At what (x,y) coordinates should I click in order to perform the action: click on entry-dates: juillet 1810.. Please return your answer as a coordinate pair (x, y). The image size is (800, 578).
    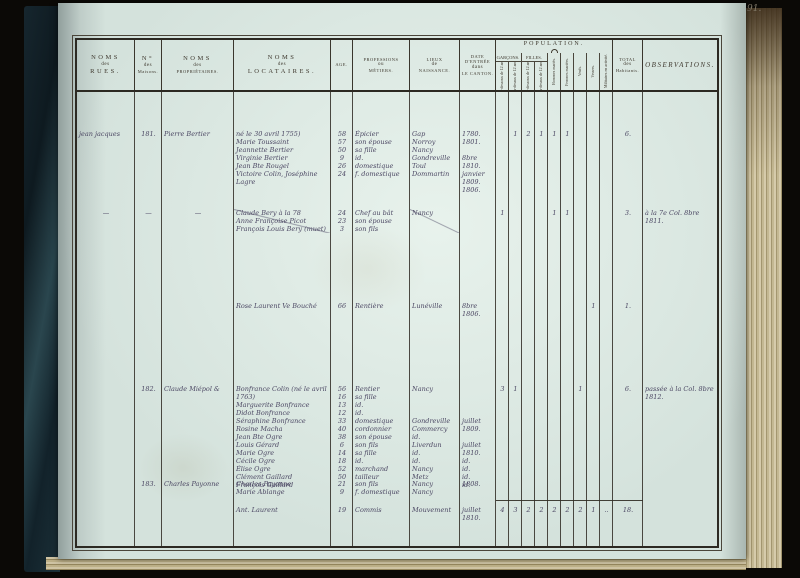
    Looking at the image, I should click on (471, 514).